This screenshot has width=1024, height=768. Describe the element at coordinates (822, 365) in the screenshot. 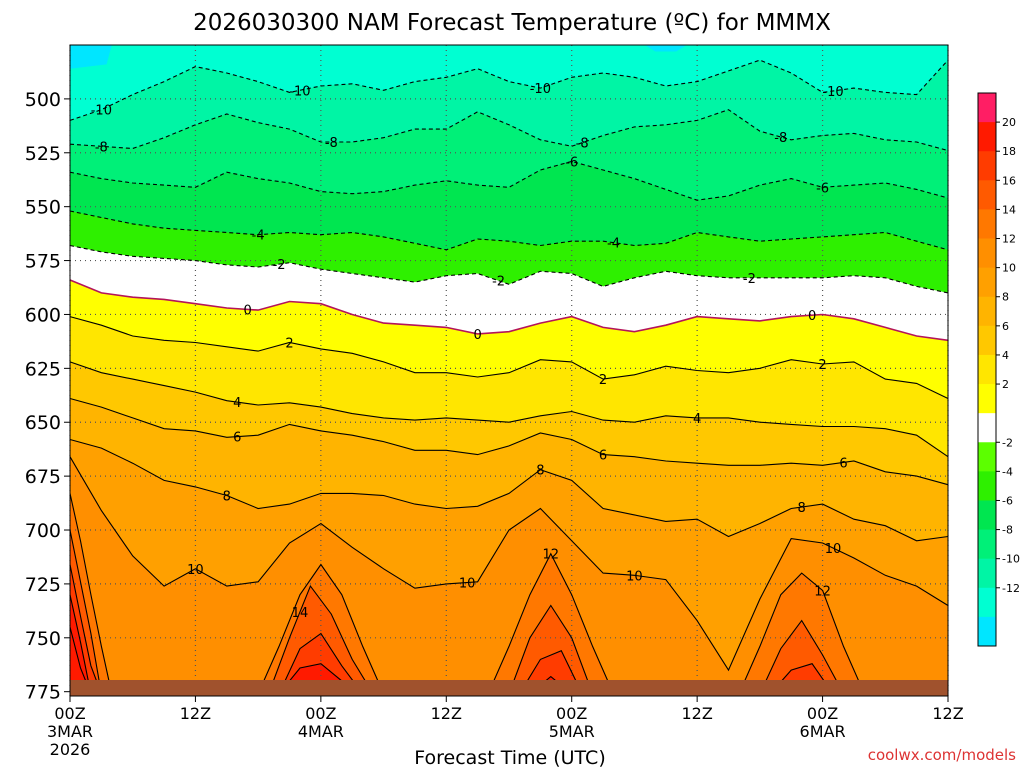

I see `contour-label-2-2: 2` at that location.